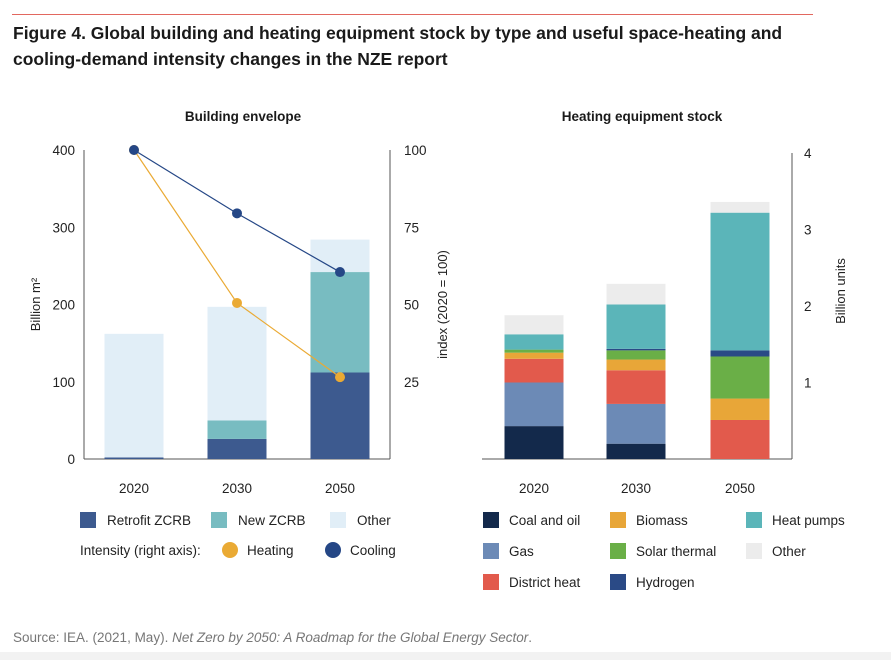 The height and width of the screenshot is (660, 891). I want to click on equipment-bar-coal-and-oil-2030, so click(636, 451).